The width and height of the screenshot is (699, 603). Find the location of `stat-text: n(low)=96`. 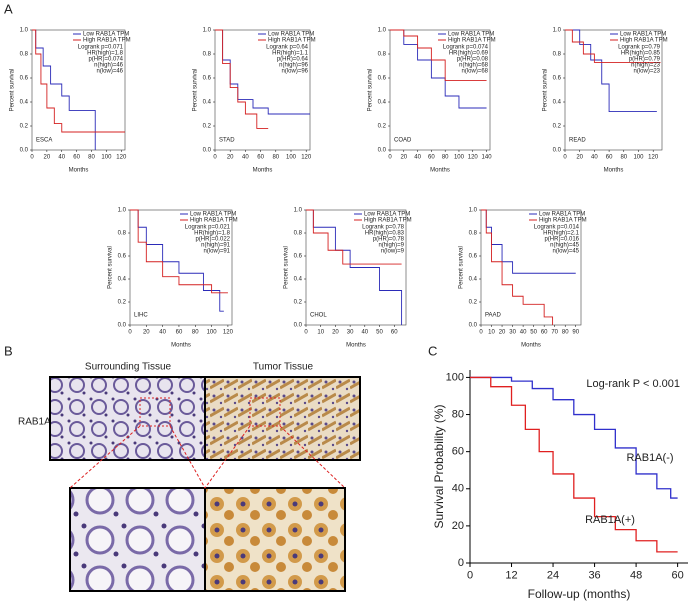

stat-text: n(low)=96 is located at coordinates (294, 72).